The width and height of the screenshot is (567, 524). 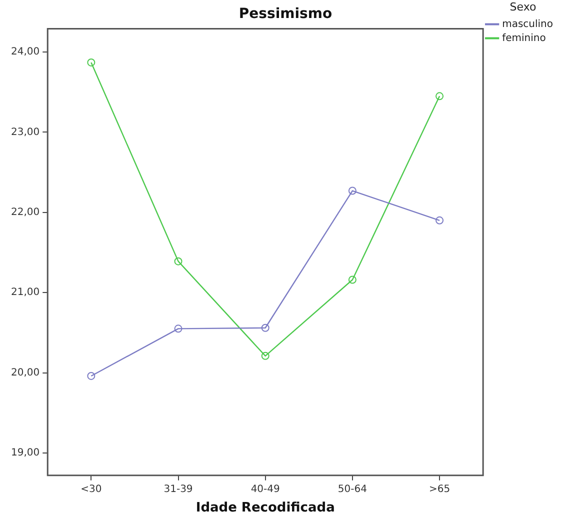 I want to click on chart-title: Pessimismo, so click(x=285, y=14).